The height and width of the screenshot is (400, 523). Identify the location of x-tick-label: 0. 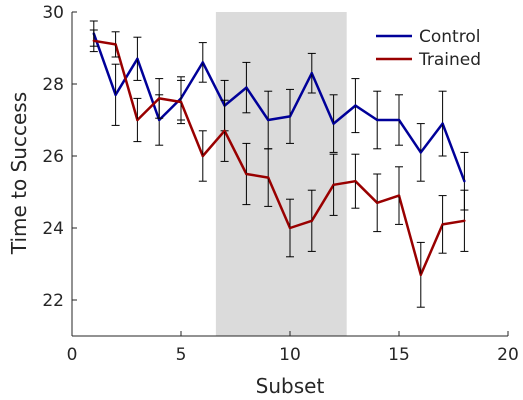
(72, 355).